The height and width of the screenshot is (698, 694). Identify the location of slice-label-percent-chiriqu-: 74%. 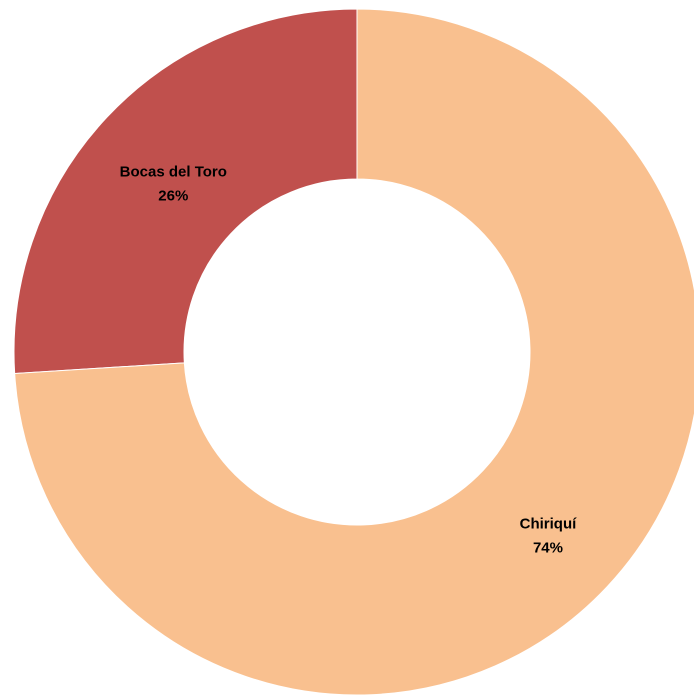
(548, 547).